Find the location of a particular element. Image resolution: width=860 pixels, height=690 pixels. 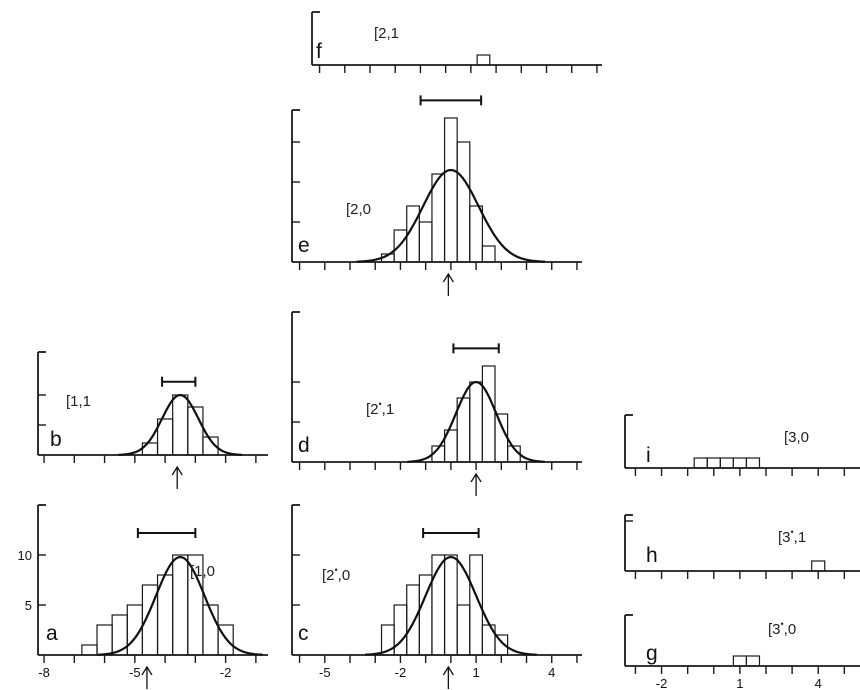

panel-letter: h is located at coordinates (652, 555).